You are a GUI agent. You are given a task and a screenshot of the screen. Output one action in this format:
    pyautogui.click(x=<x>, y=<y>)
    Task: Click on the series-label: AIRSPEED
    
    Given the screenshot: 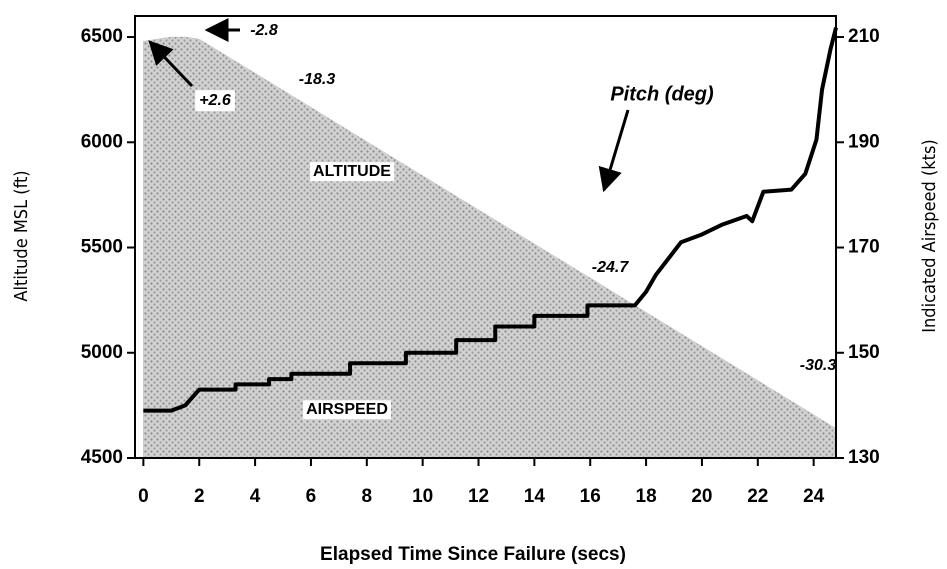 What is the action you would take?
    pyautogui.click(x=347, y=409)
    